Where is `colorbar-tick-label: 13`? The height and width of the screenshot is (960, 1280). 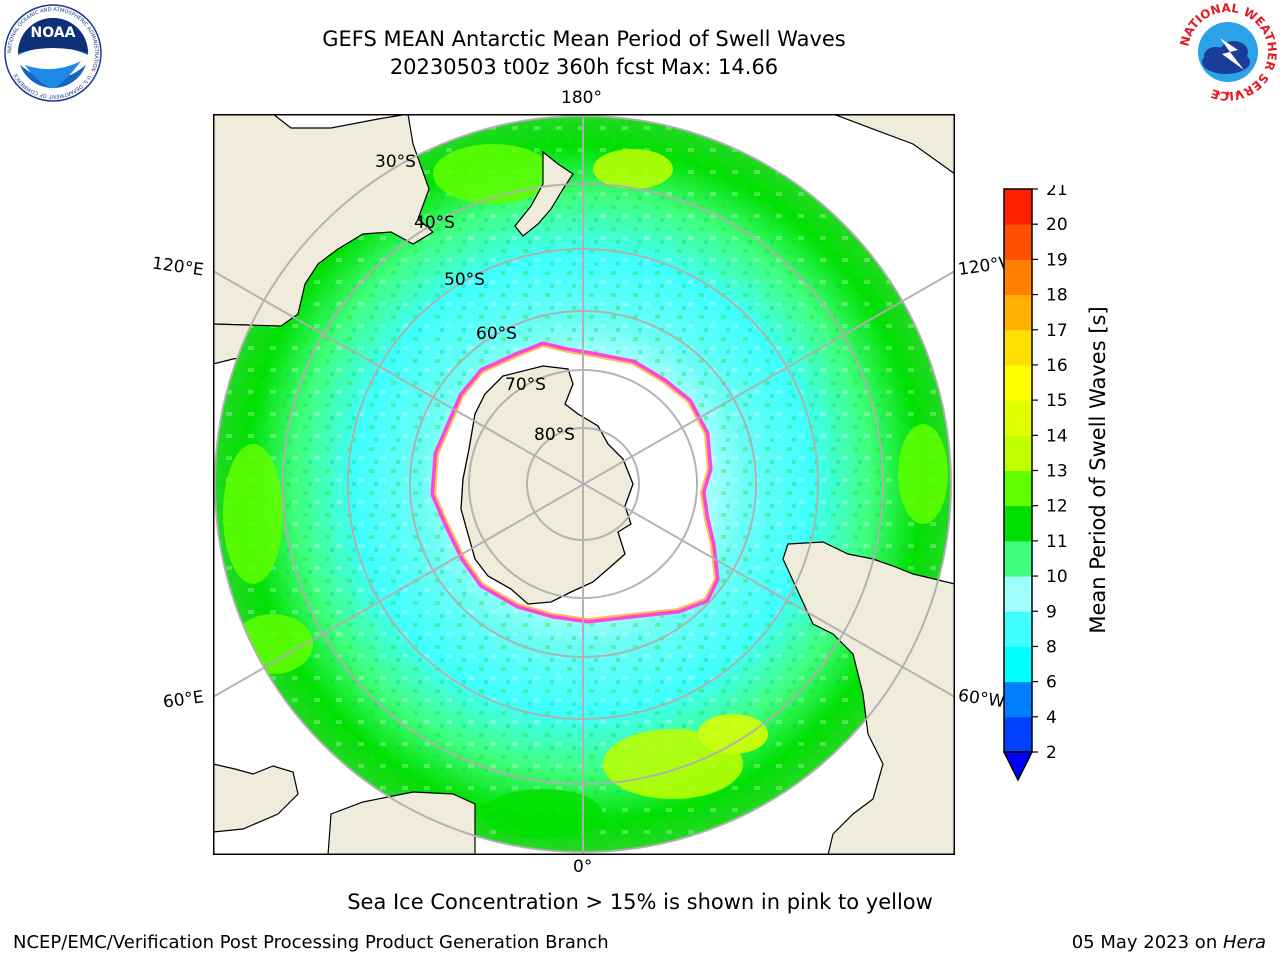
colorbar-tick-label: 13 is located at coordinates (1057, 472).